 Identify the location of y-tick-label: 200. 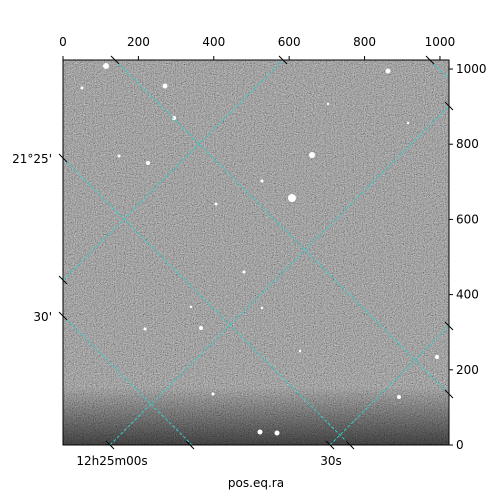
(467, 370).